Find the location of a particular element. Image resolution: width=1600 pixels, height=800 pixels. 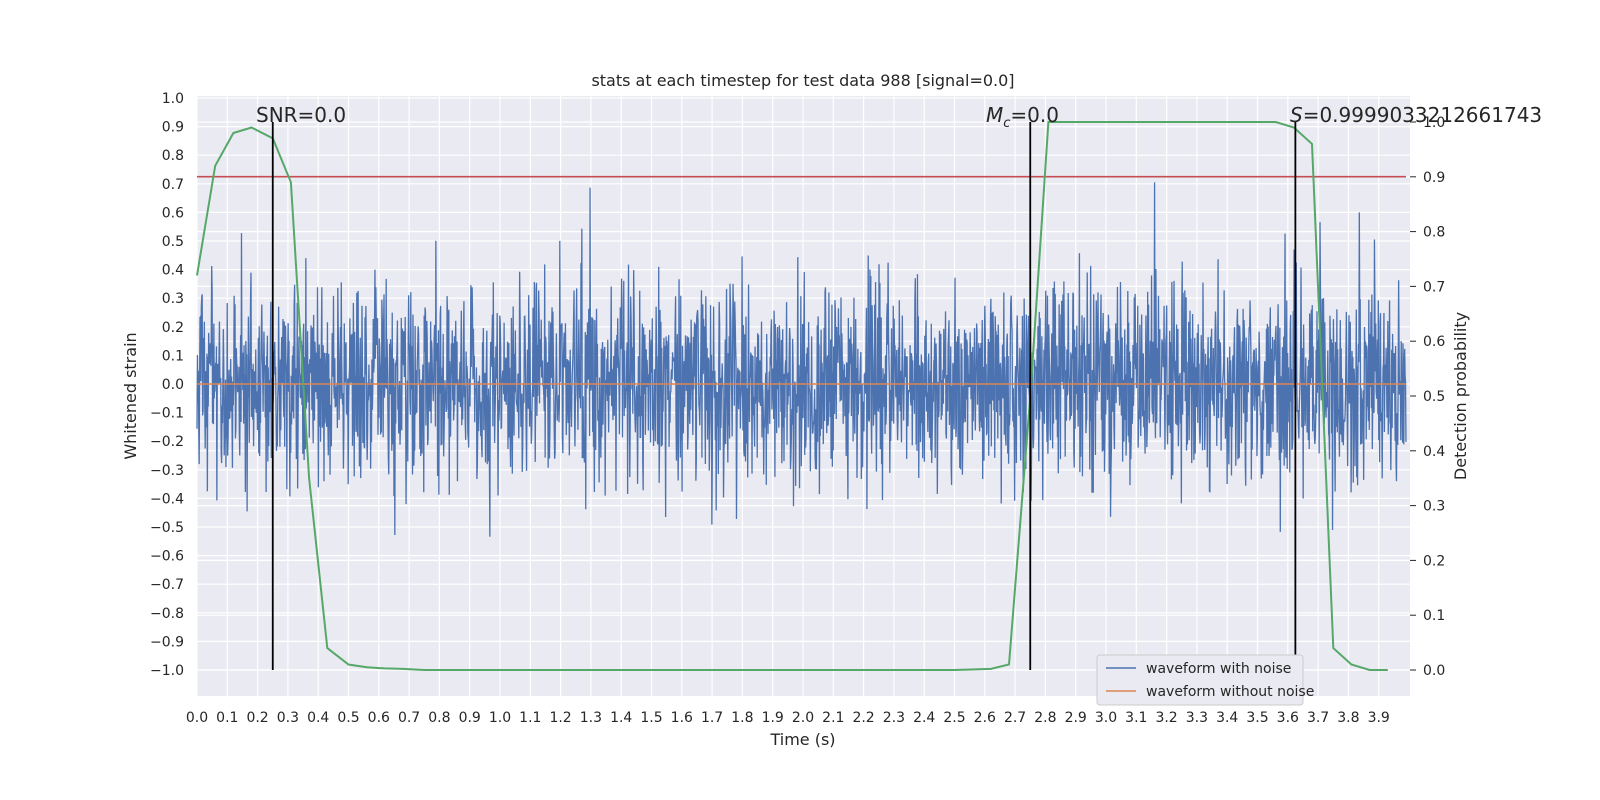

y2-tick-label: 0.8 is located at coordinates (1434, 233).